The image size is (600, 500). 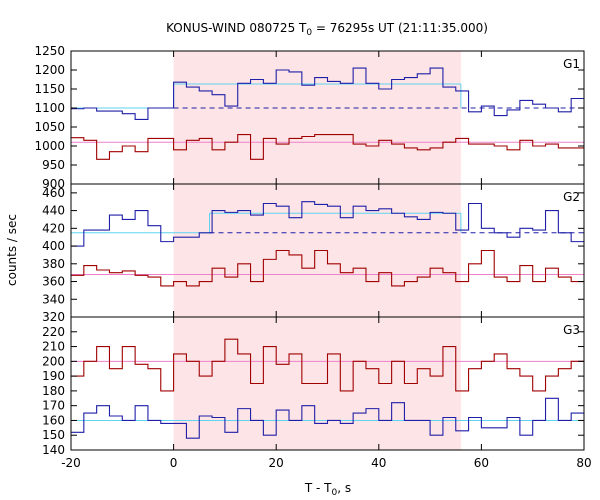 I want to click on panel-g3-ytick-label-3: 170, so click(x=53, y=406).